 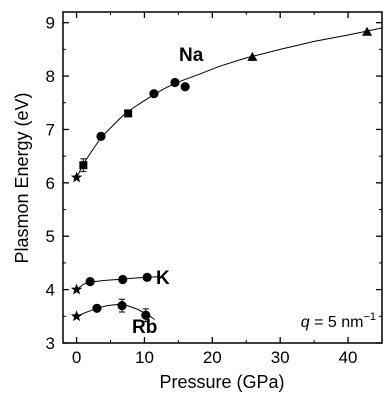 I want to click on q-annotation: q = 5 nm−1, so click(x=338, y=321).